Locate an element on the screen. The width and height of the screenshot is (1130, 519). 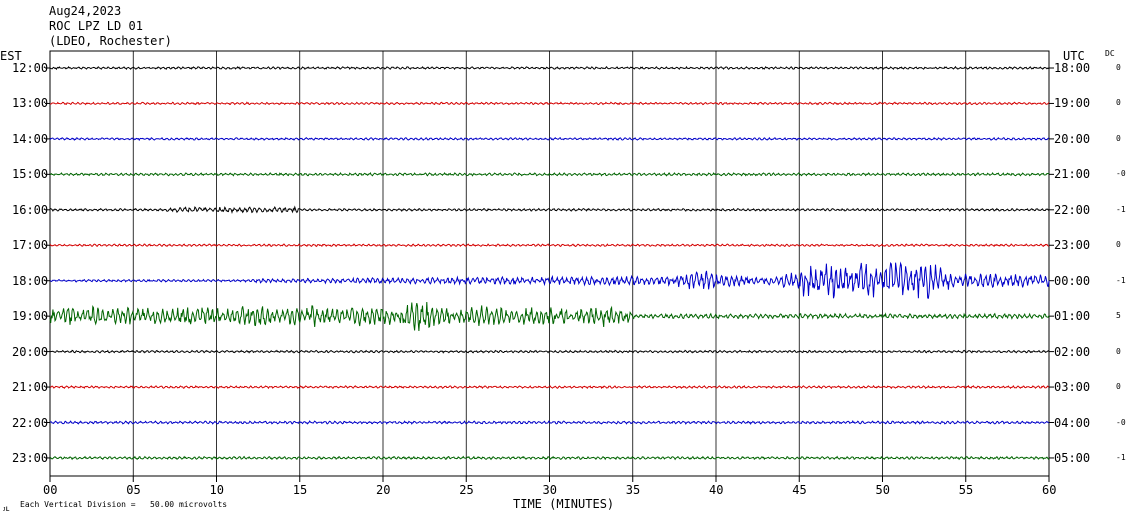
est-label: 23:00 is located at coordinates (30, 457).